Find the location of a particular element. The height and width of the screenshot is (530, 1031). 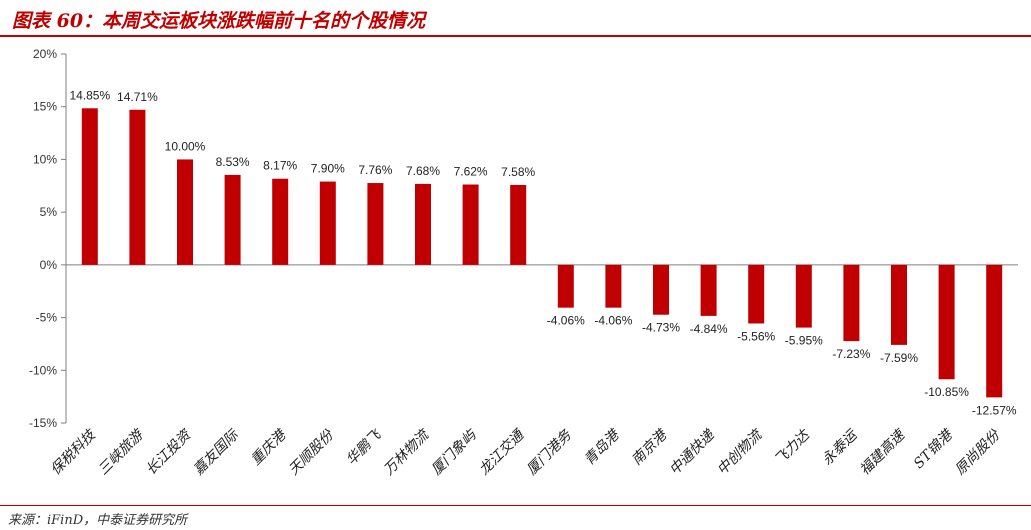

category-label: 天顺股份 is located at coordinates (312, 452).